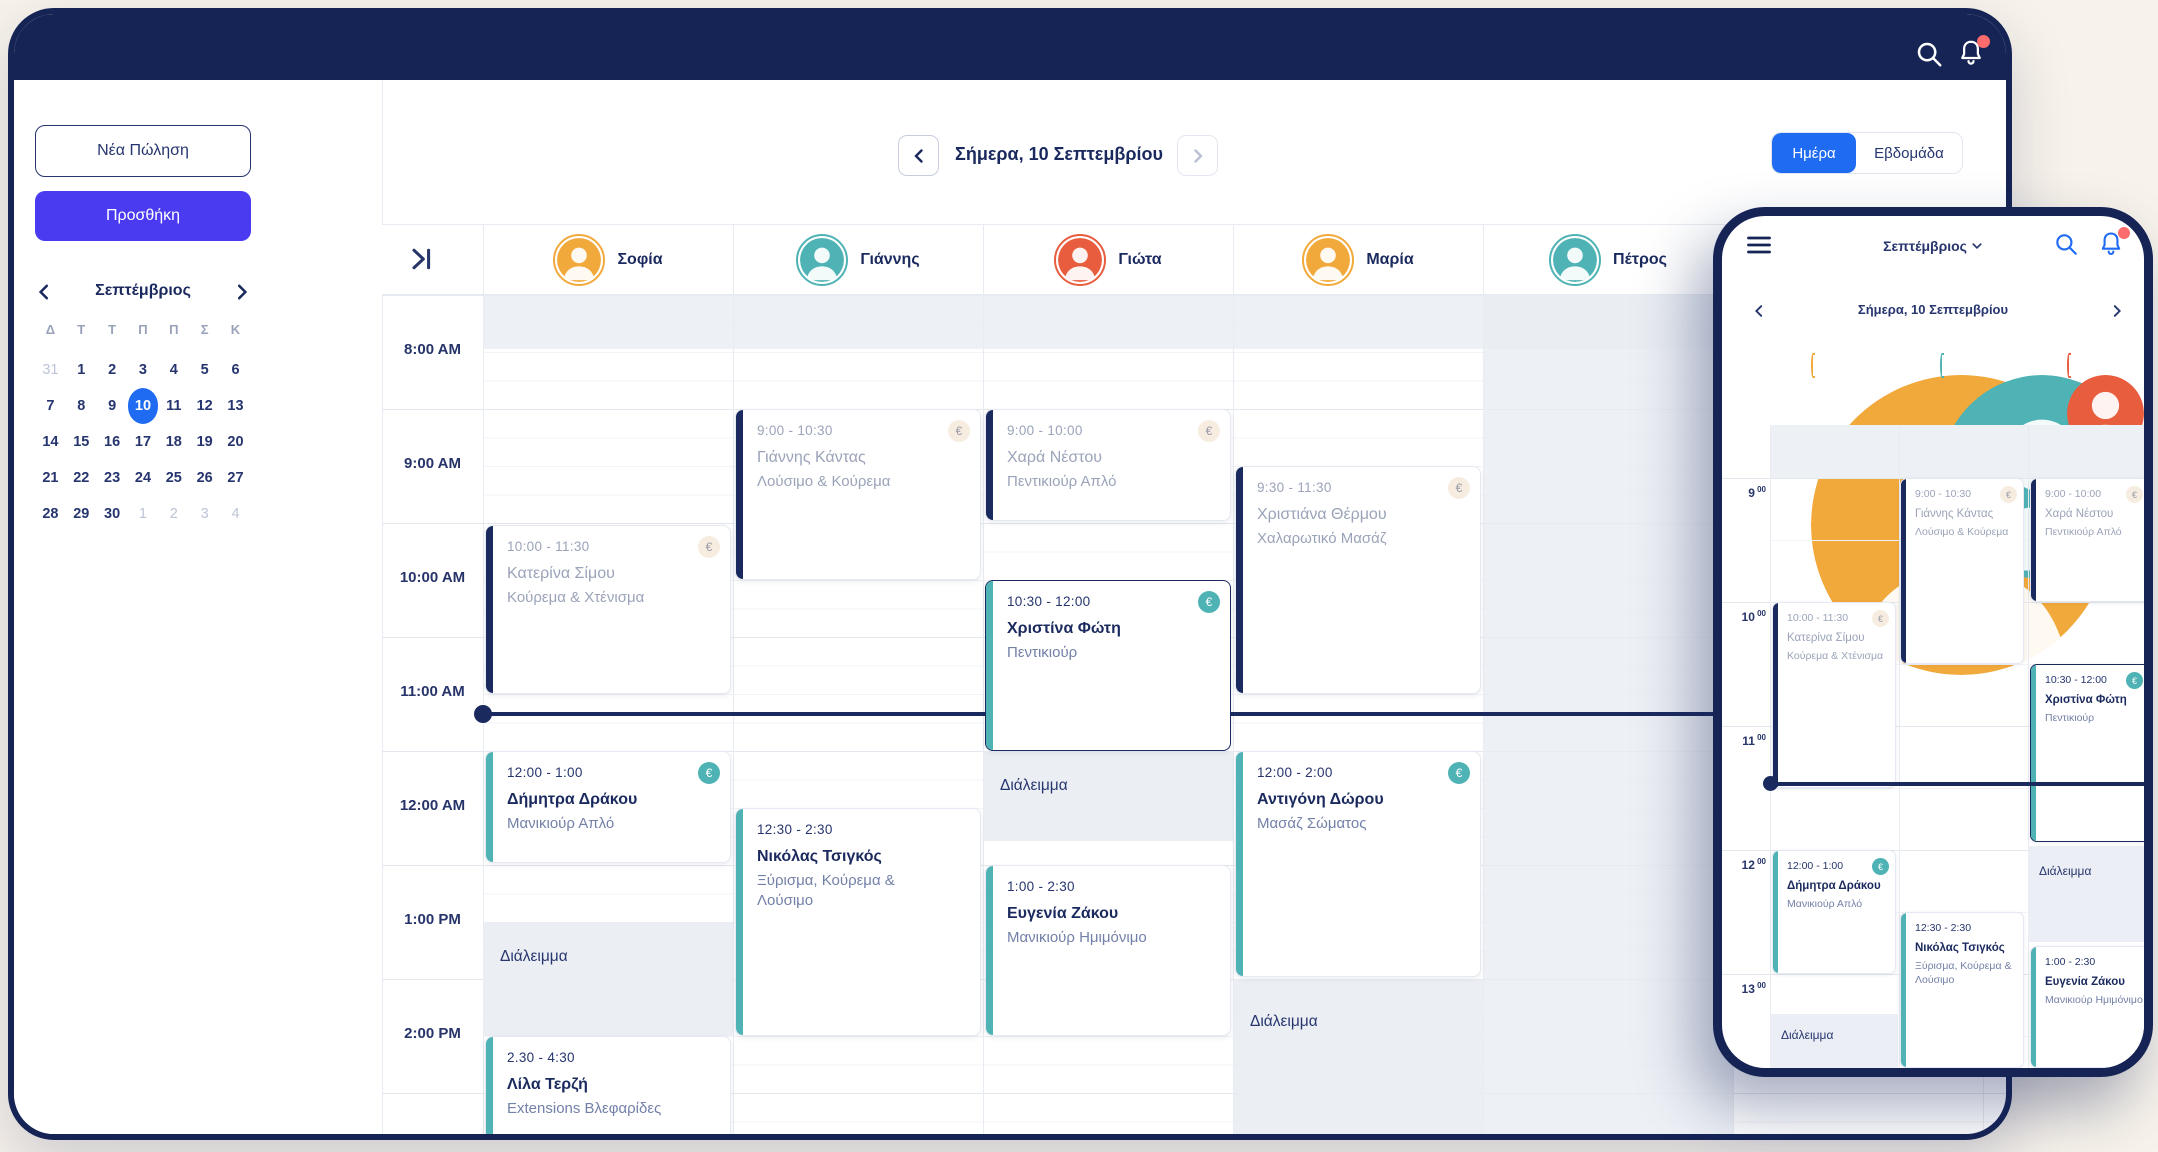  What do you see at coordinates (81, 406) in the screenshot?
I see `mini-calendar-day: 8` at bounding box center [81, 406].